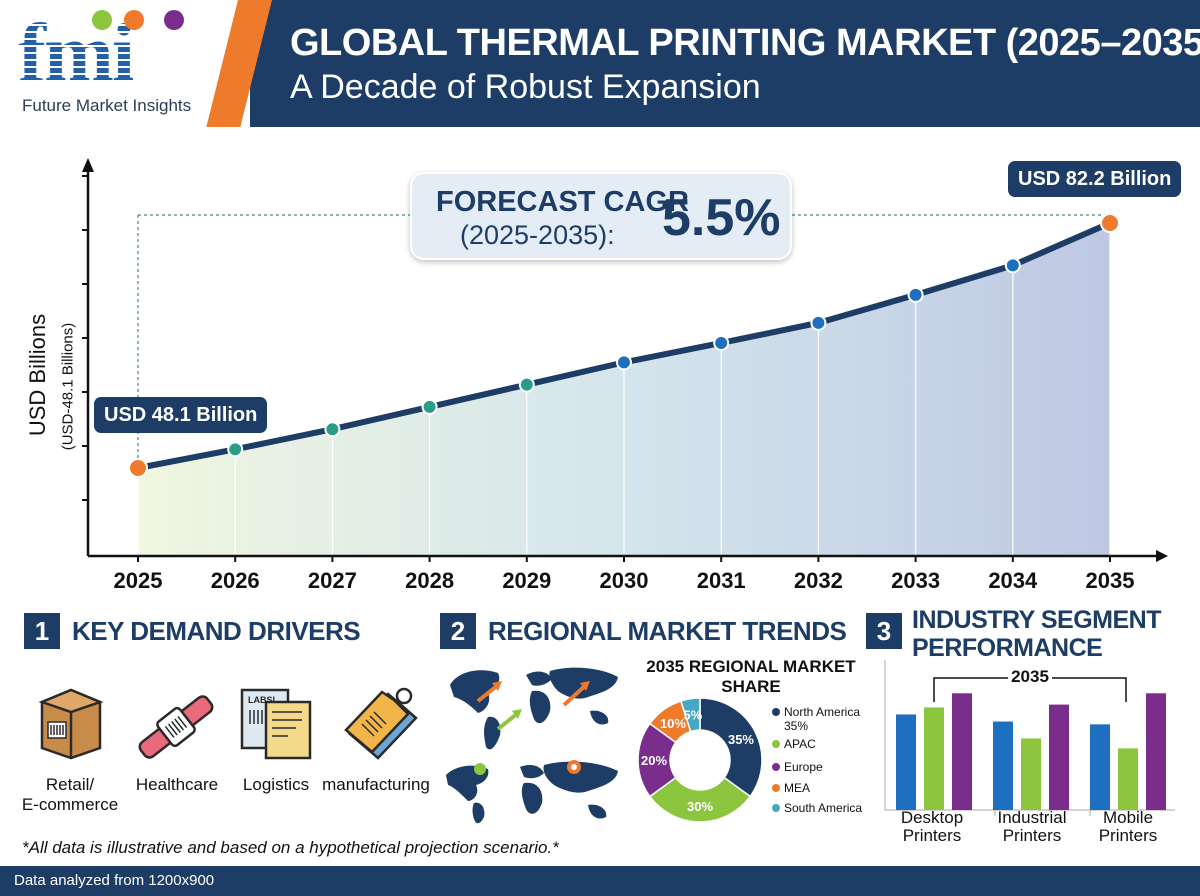  What do you see at coordinates (216, 631) in the screenshot?
I see `section-title: KEY DEMAND DRIVERS` at bounding box center [216, 631].